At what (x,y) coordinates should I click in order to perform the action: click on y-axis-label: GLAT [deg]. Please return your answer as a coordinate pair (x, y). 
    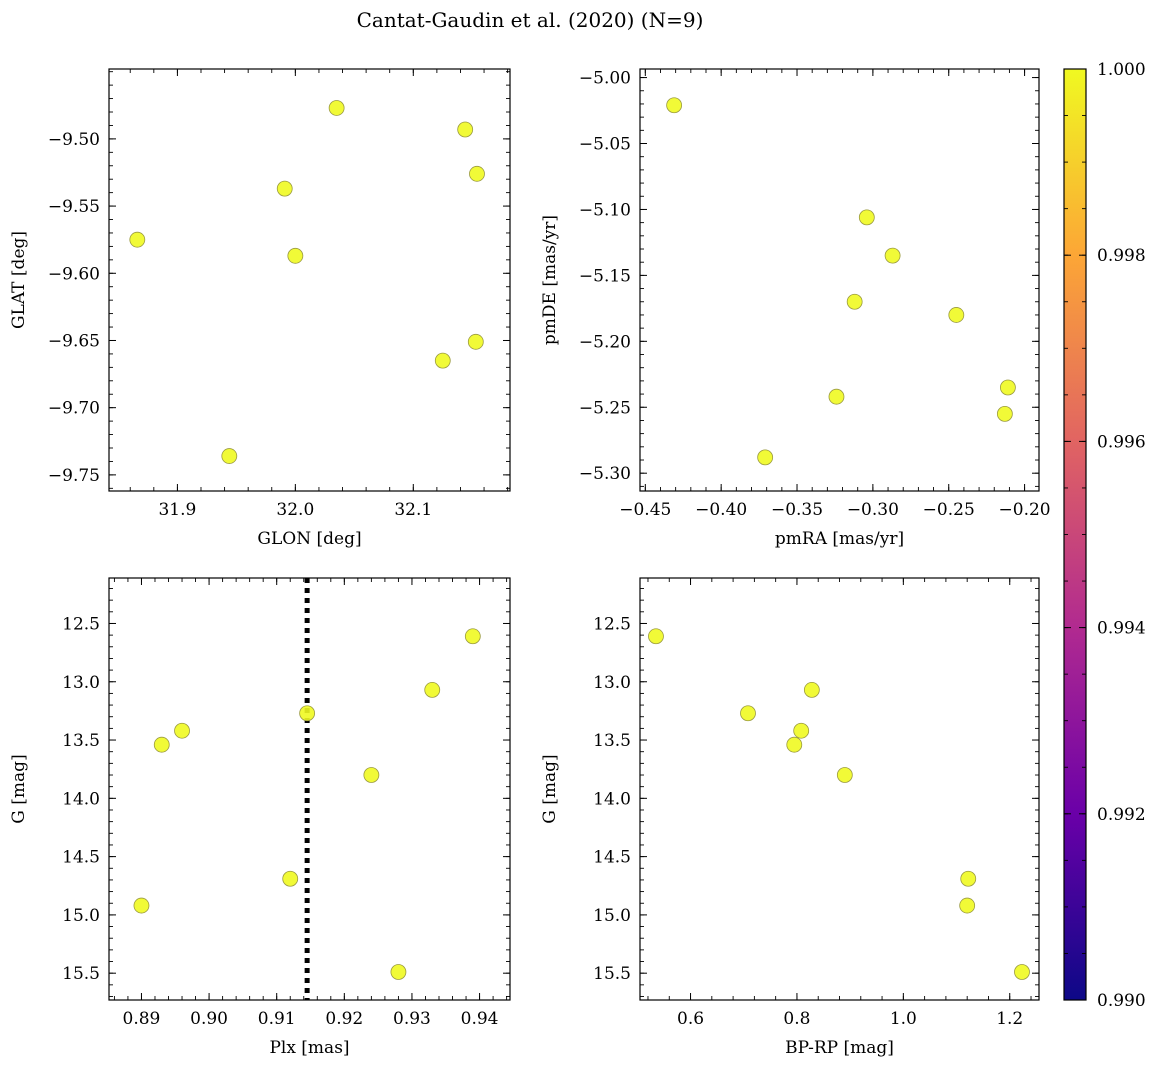
    Looking at the image, I should click on (19, 280).